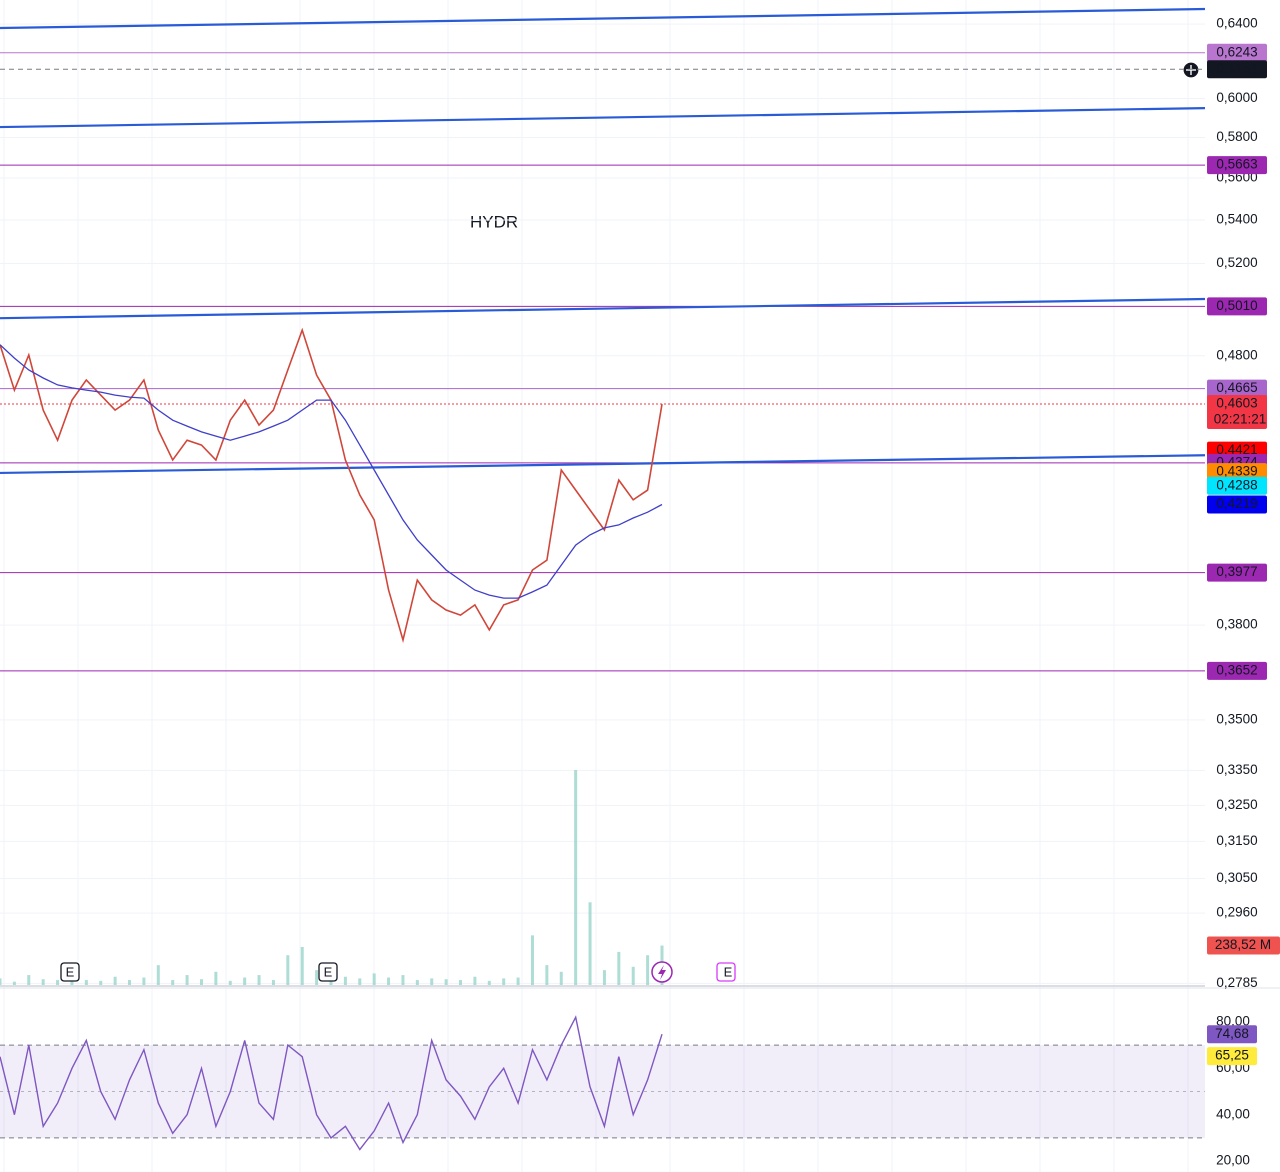  I want to click on price-tag-label: 0,3652, so click(1236, 669).